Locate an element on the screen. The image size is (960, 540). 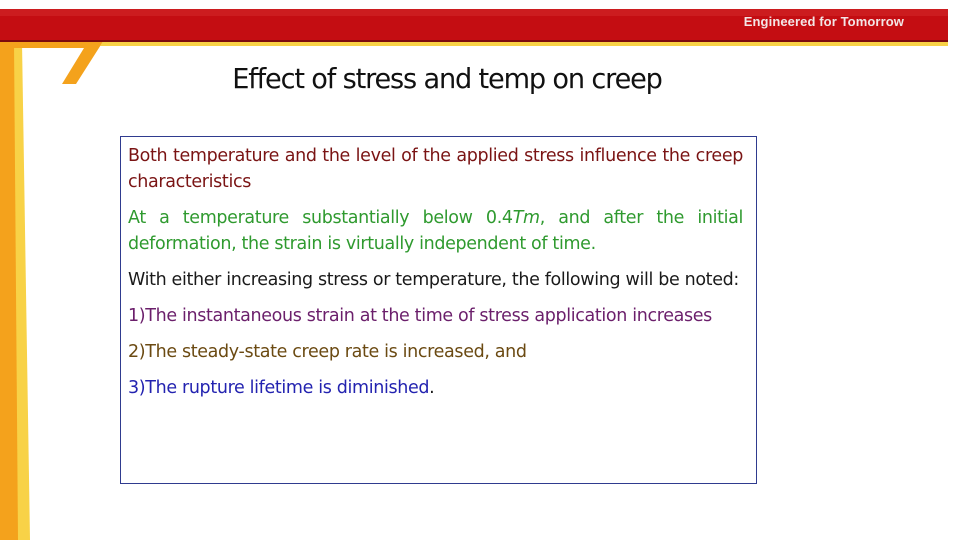
p6-text: 3)The rupture lifetime is diminished is located at coordinates (279, 388).